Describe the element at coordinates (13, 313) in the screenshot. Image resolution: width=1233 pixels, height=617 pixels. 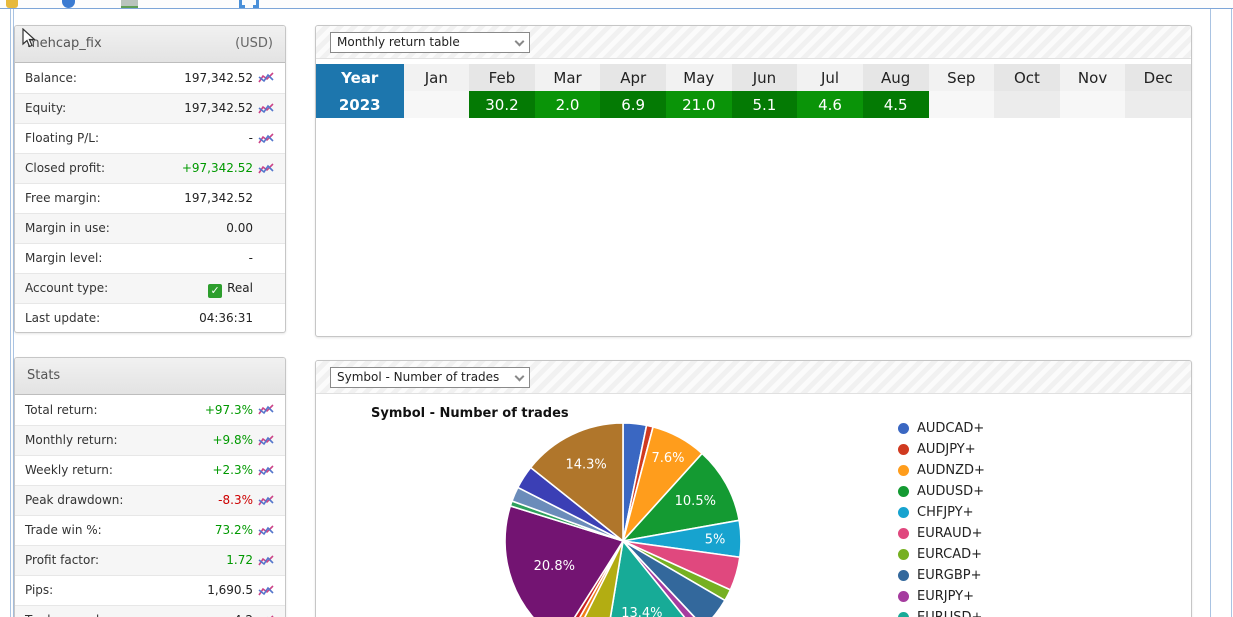
I see `frame-border-left-inner` at that location.